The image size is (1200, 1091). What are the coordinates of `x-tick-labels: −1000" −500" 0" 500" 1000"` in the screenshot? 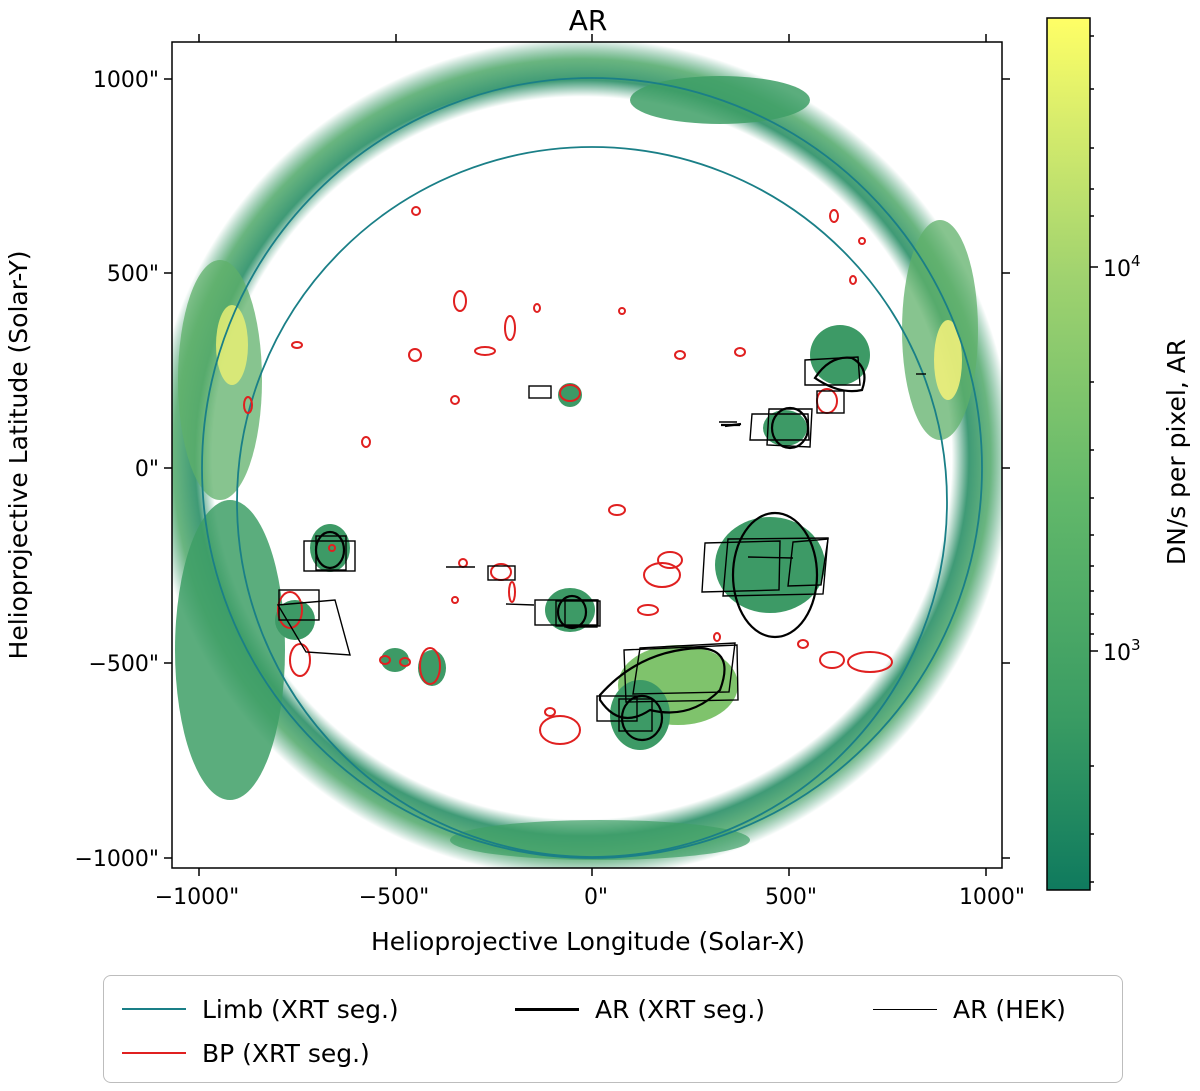 It's located at (590, 897).